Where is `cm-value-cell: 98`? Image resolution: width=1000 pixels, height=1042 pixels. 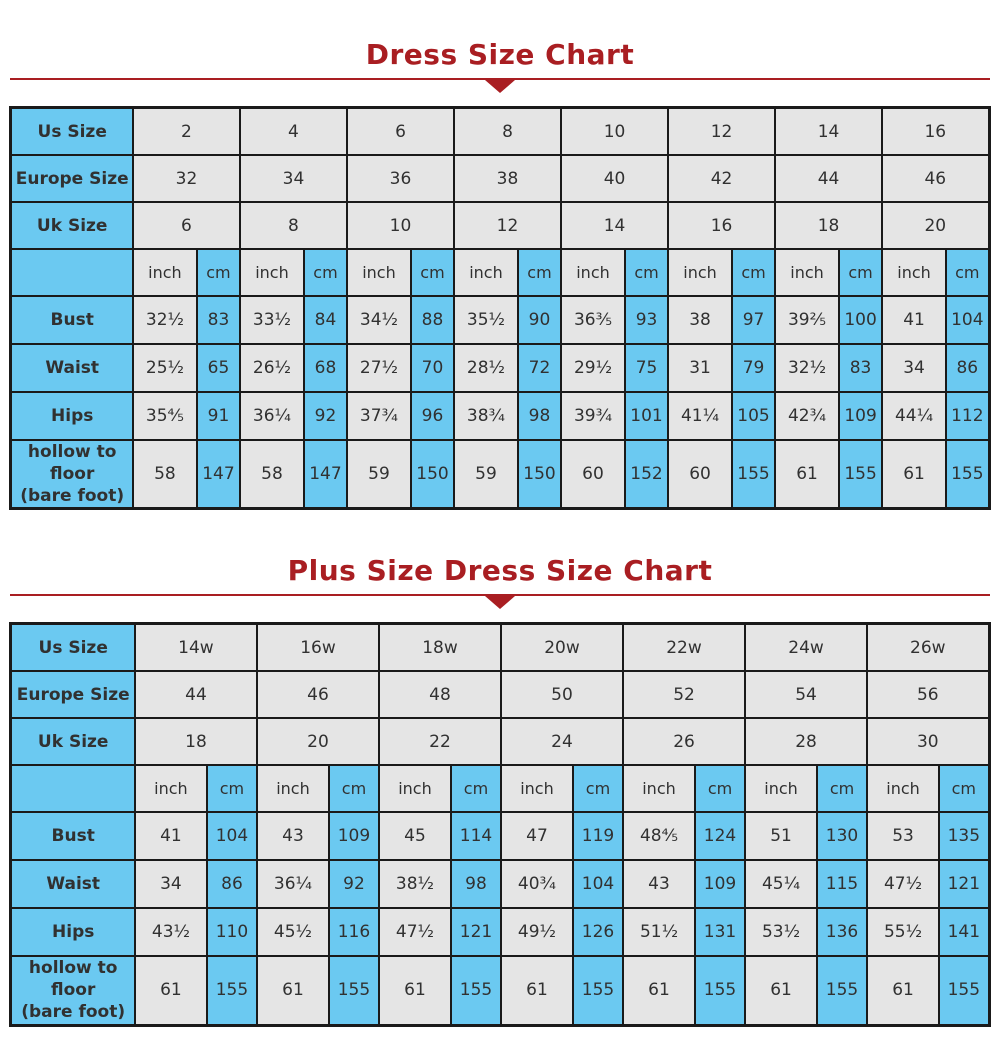
cm-value-cell: 98 is located at coordinates (475, 884).